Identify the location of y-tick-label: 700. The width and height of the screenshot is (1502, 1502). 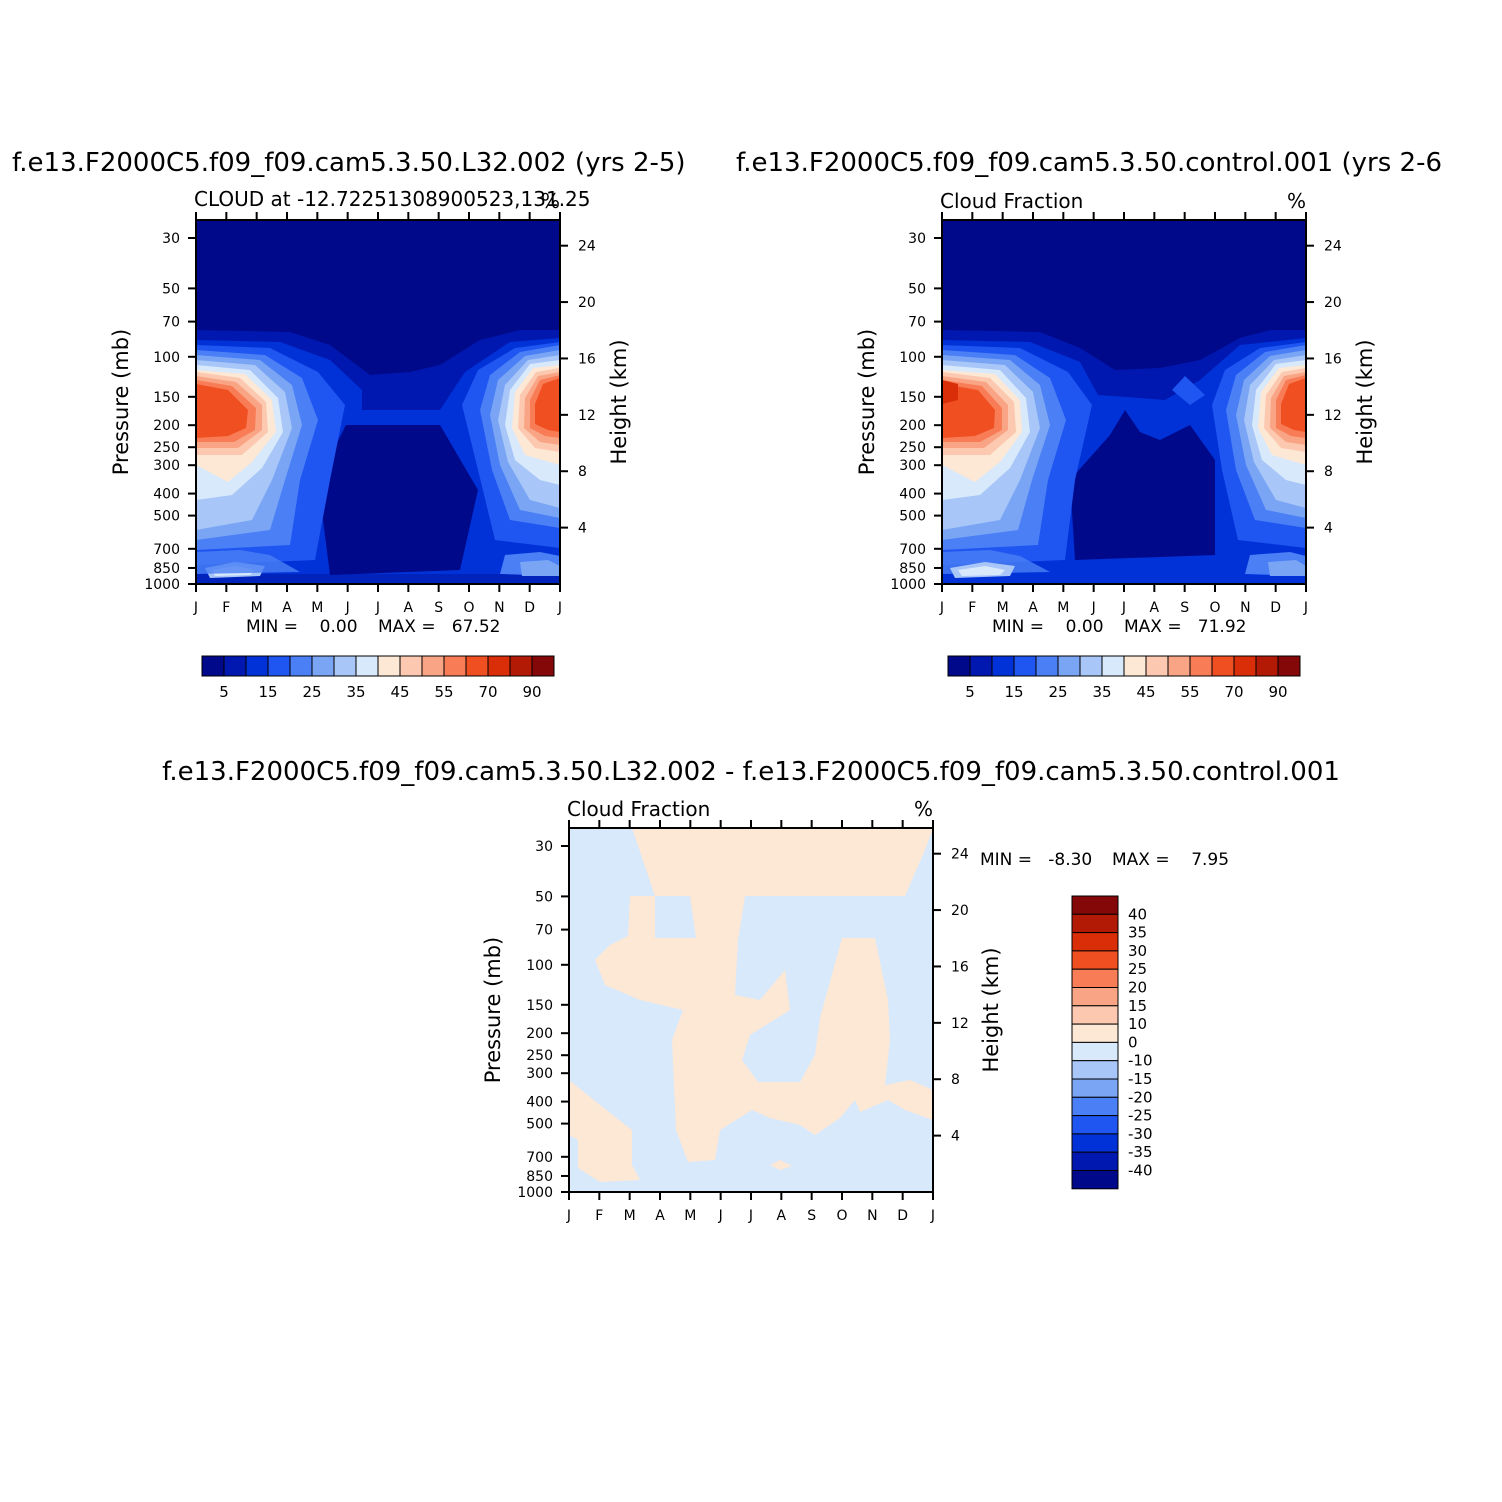
(539, 1158).